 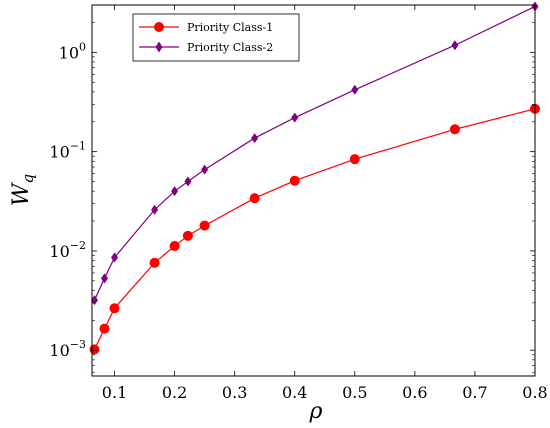 I want to click on x-tick-label: 0.6, so click(x=414, y=392).